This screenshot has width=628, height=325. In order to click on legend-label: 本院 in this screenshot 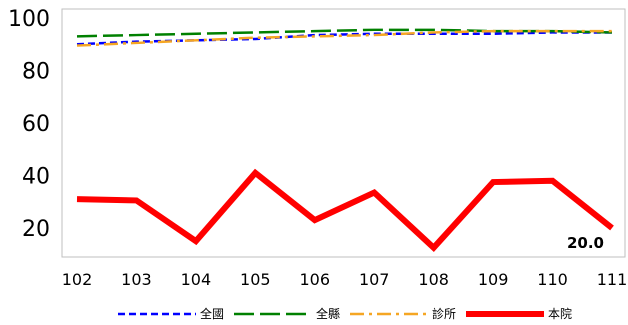, I will do `click(560, 314)`.